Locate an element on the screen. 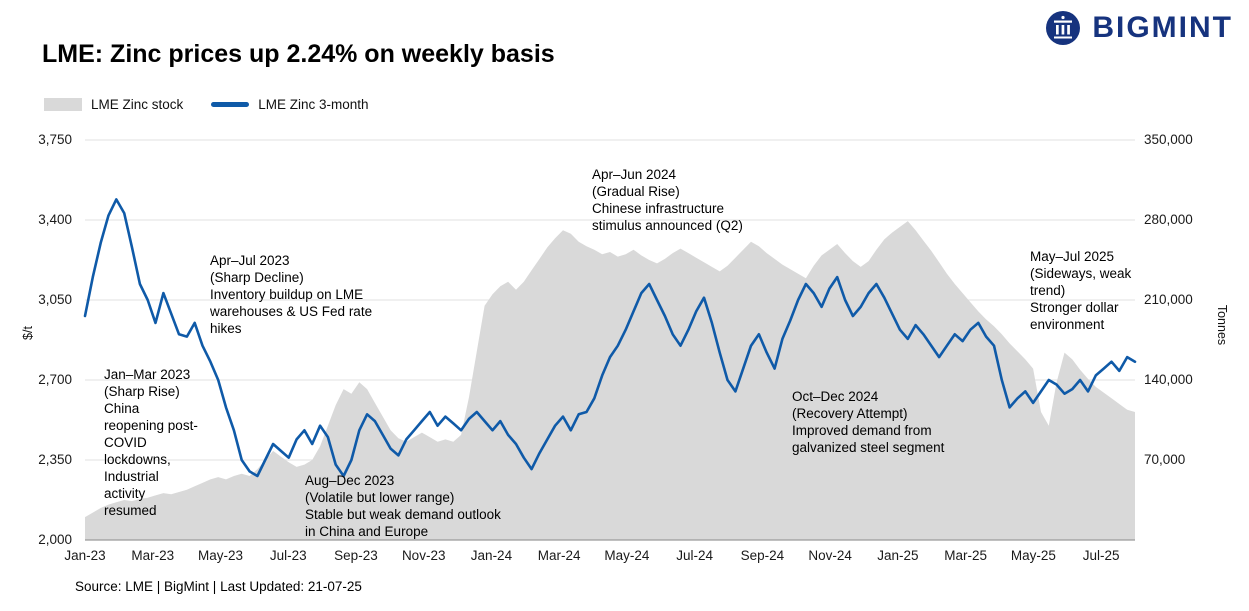 The width and height of the screenshot is (1249, 611). right-axis-title: Tonnes is located at coordinates (1222, 325).